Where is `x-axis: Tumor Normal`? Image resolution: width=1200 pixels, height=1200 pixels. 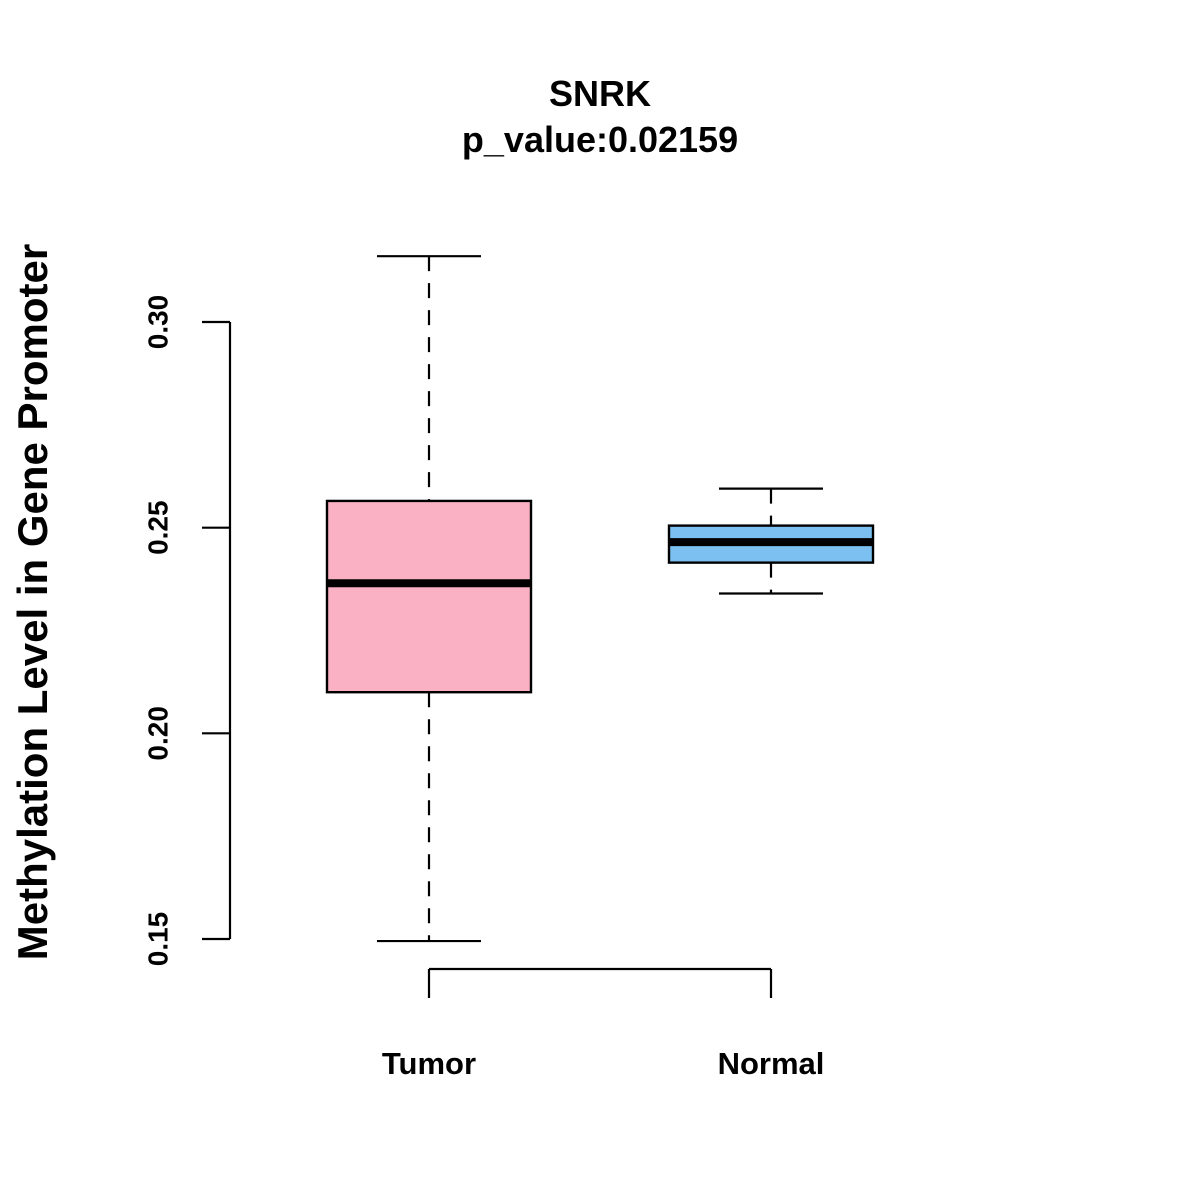 x-axis: Tumor Normal is located at coordinates (603, 1024).